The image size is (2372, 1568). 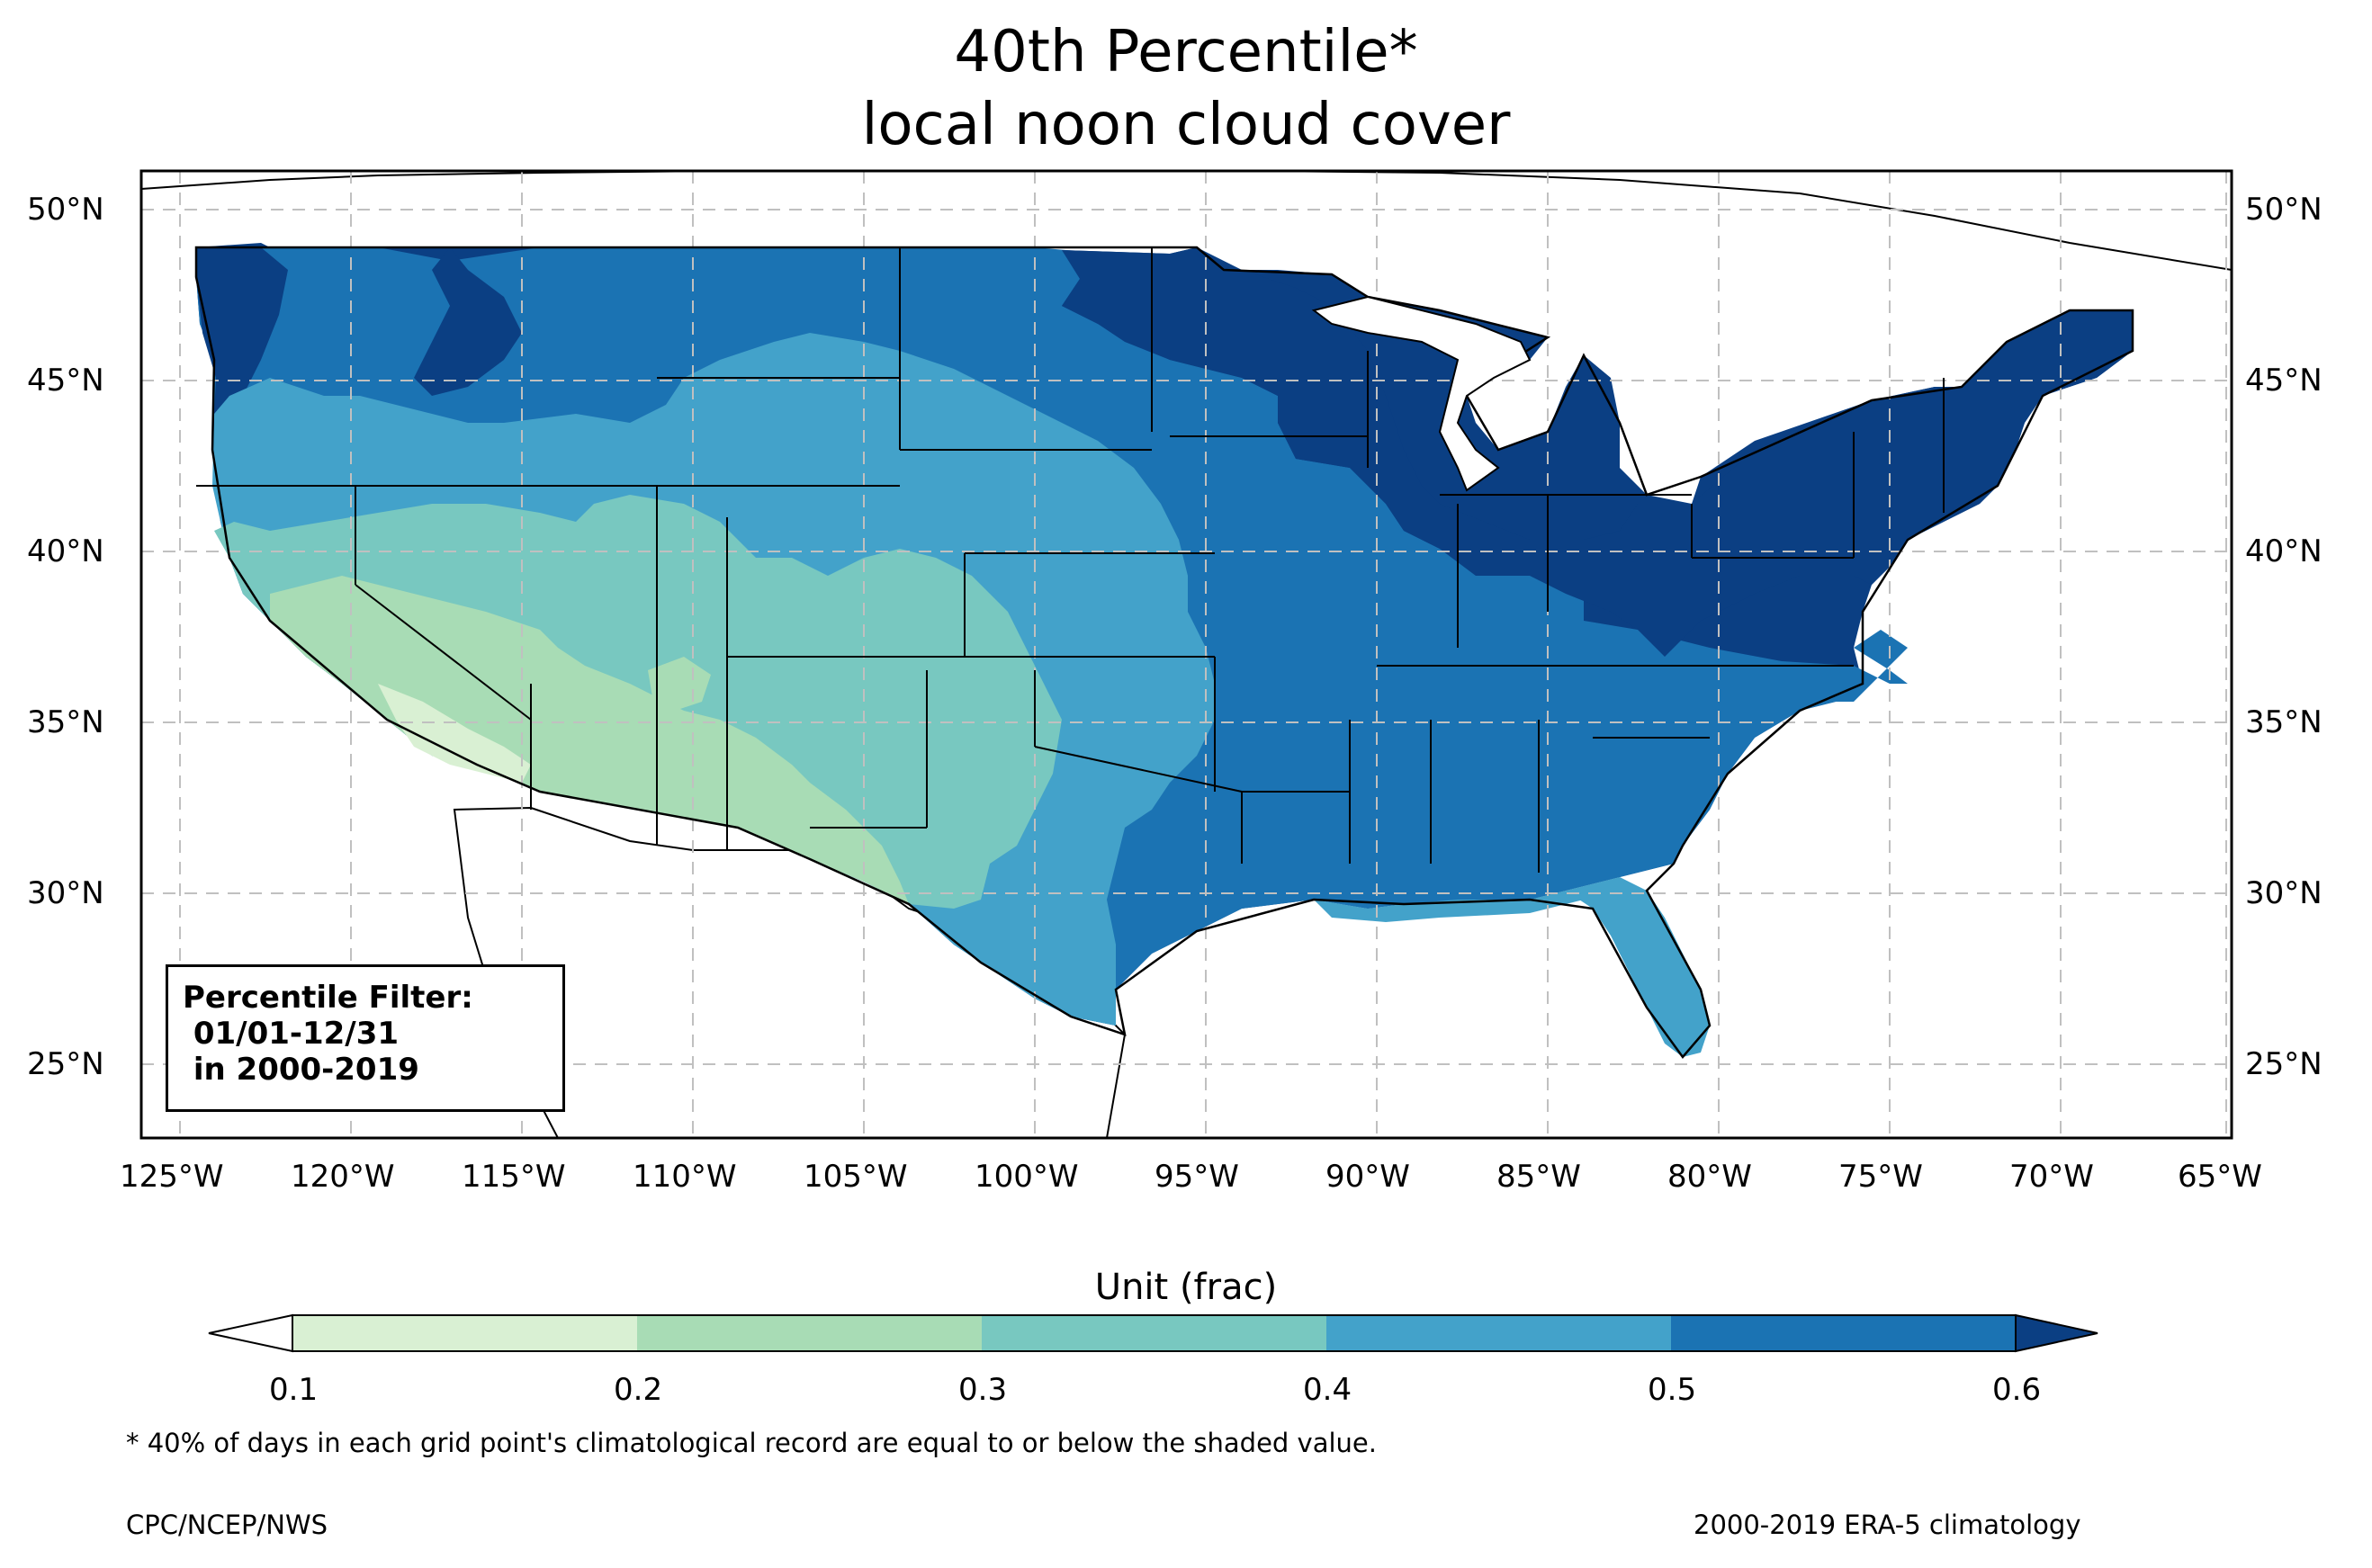 I want to click on lat-label-right: 40°N, so click(x=2284, y=551).